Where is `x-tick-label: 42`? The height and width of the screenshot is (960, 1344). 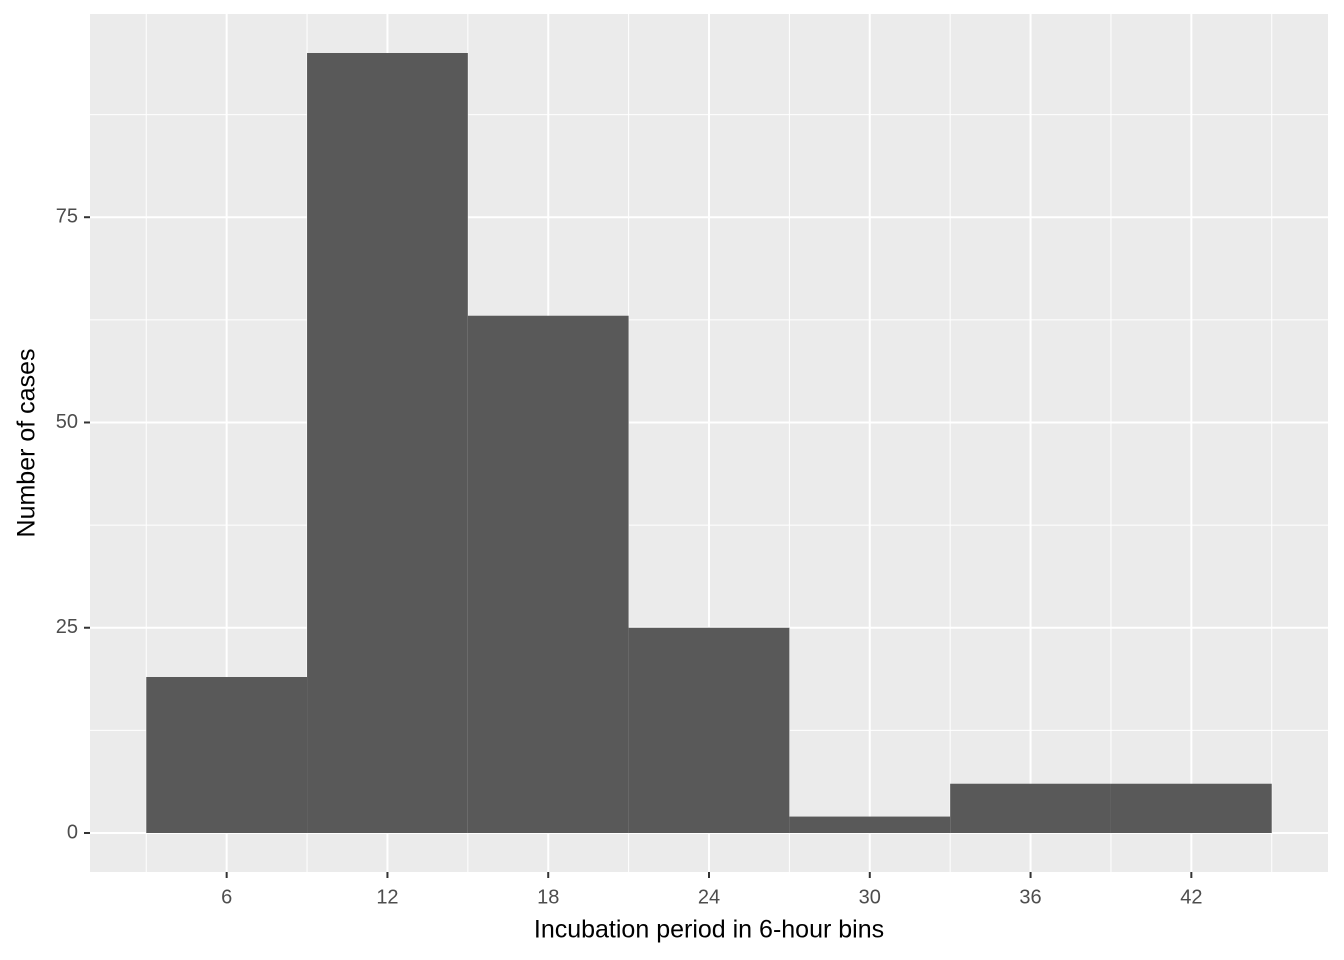
x-tick-label: 42 is located at coordinates (1191, 897).